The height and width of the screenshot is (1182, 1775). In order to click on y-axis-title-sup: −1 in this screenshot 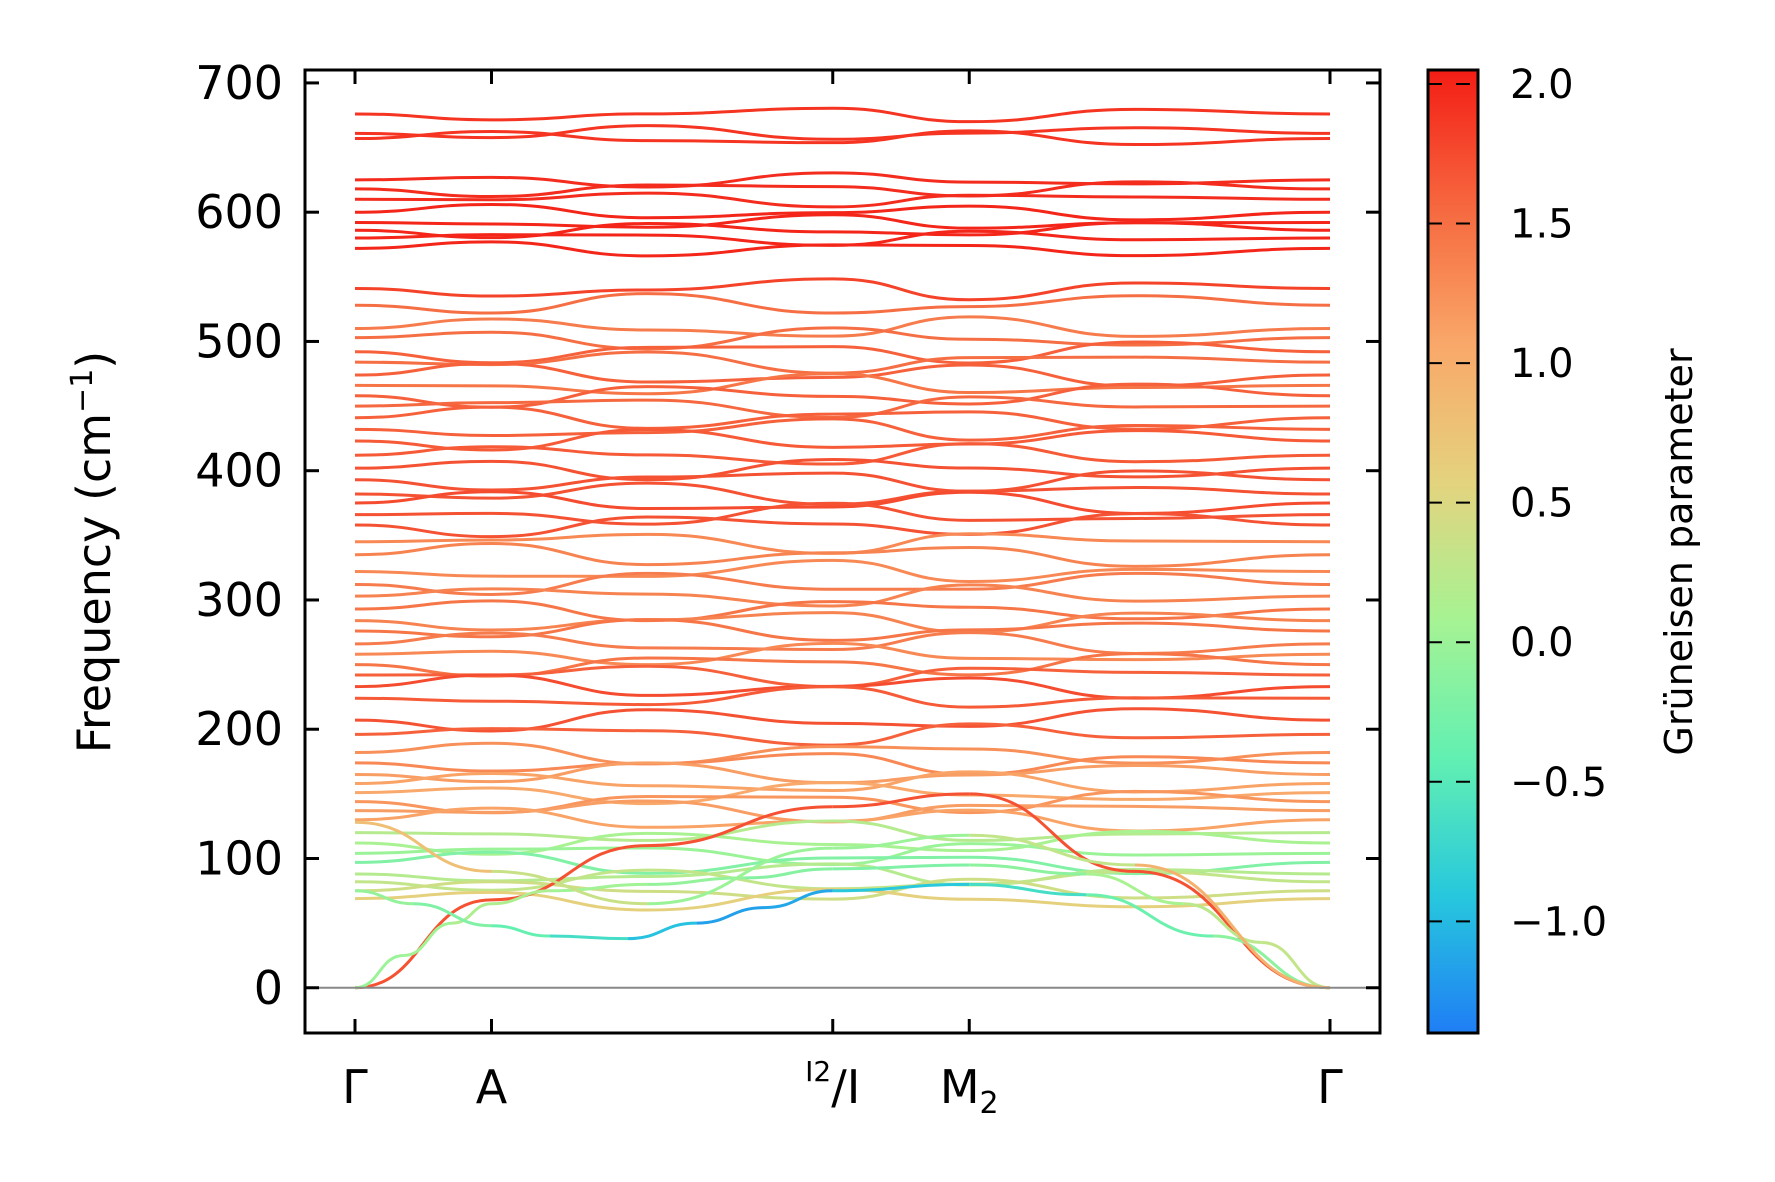, I will do `click(82, 391)`.